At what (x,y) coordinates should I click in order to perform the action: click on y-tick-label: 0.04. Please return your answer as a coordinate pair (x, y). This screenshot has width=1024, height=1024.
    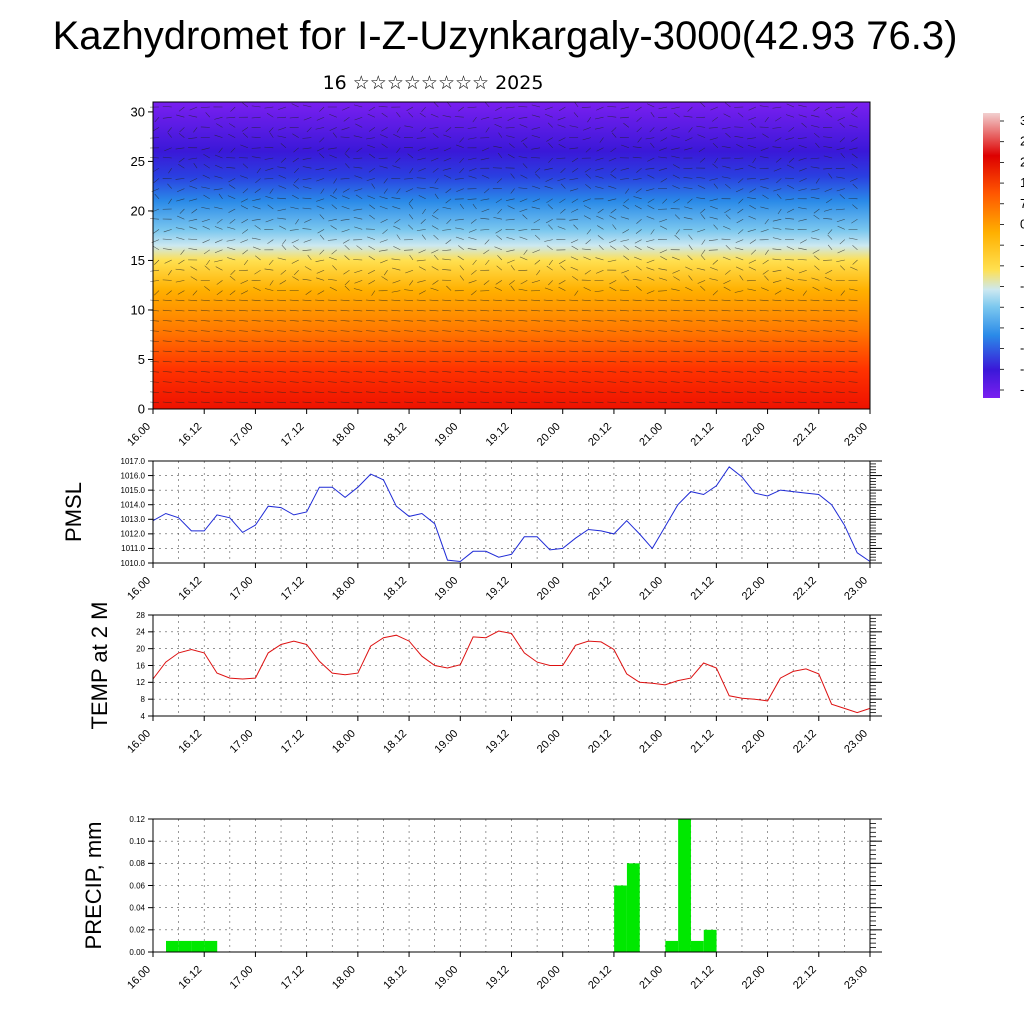
    Looking at the image, I should click on (137, 907).